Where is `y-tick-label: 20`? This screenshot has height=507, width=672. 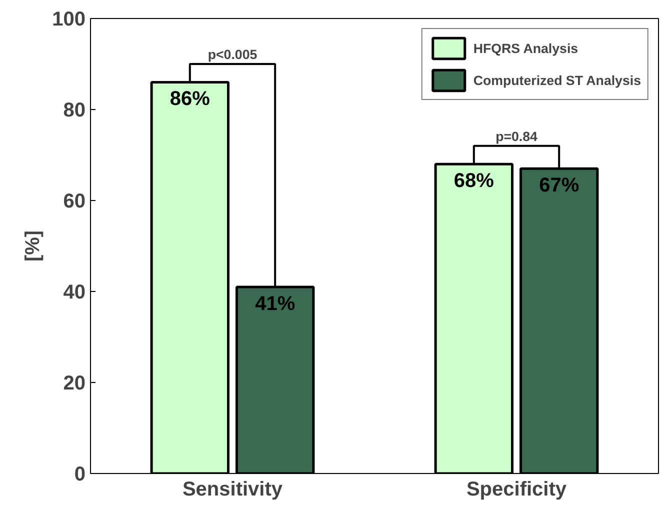 y-tick-label: 20 is located at coordinates (74, 383).